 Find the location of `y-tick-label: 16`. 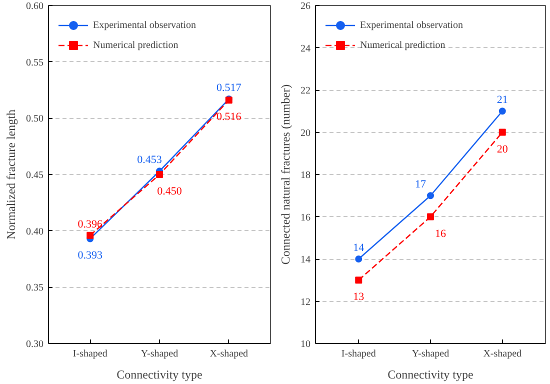

y-tick-label: 16 is located at coordinates (305, 218).